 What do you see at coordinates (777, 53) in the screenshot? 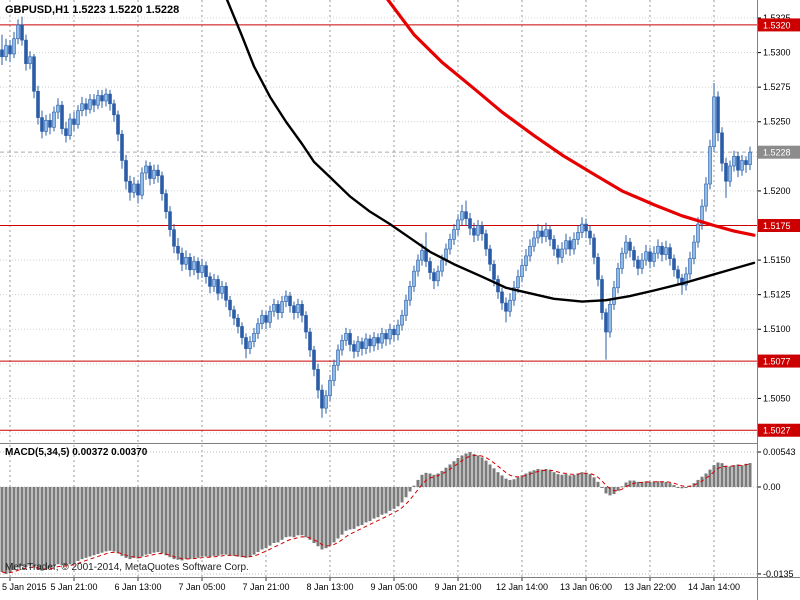
I see `svg-text: 1.5300` at bounding box center [777, 53].